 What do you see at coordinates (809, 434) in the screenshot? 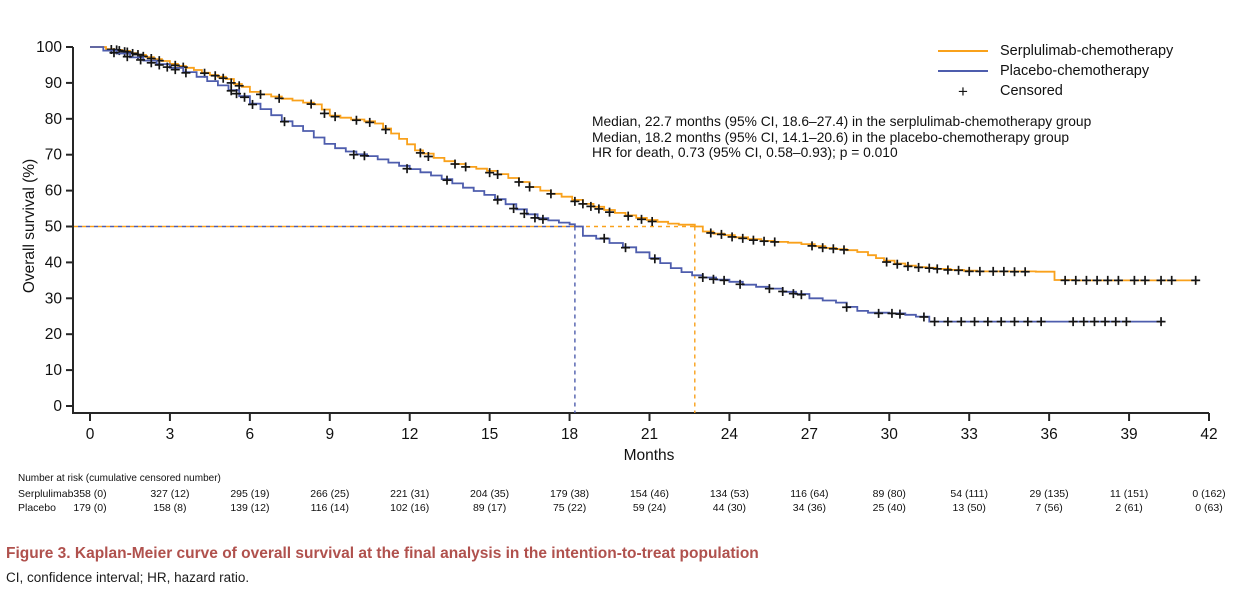
I see `x-tick-label: 27` at bounding box center [809, 434].